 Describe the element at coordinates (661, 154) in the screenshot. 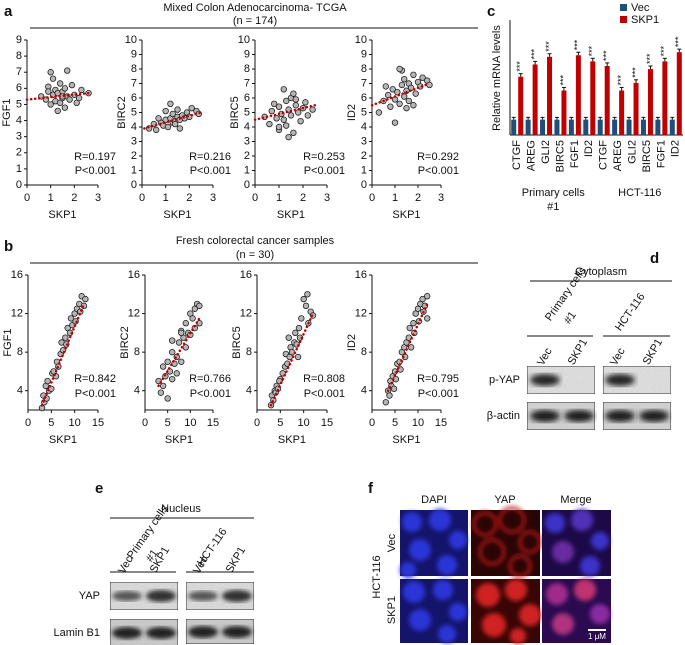

I see `x-tick-label: FGF1` at that location.